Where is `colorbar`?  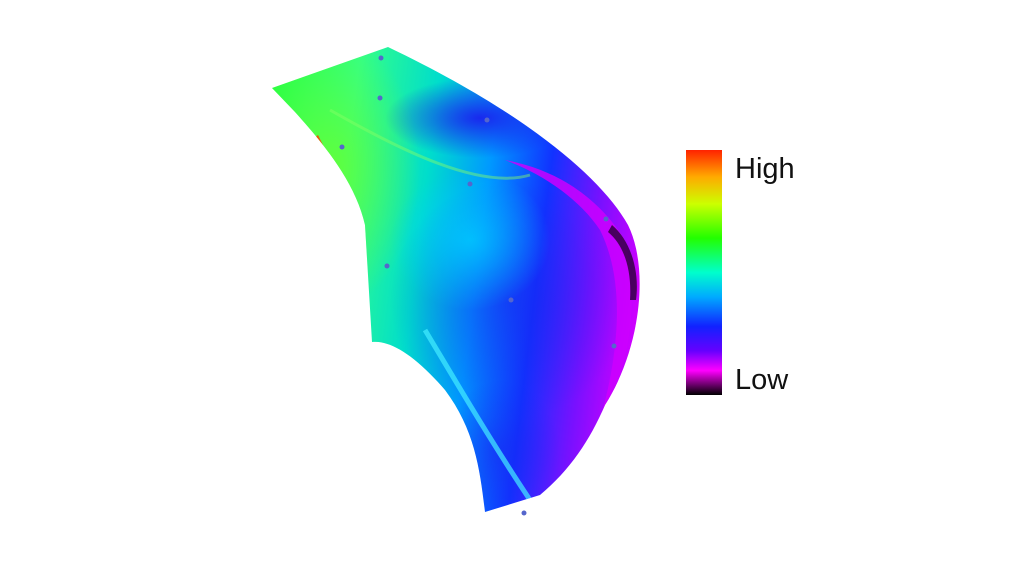
colorbar is located at coordinates (704, 272).